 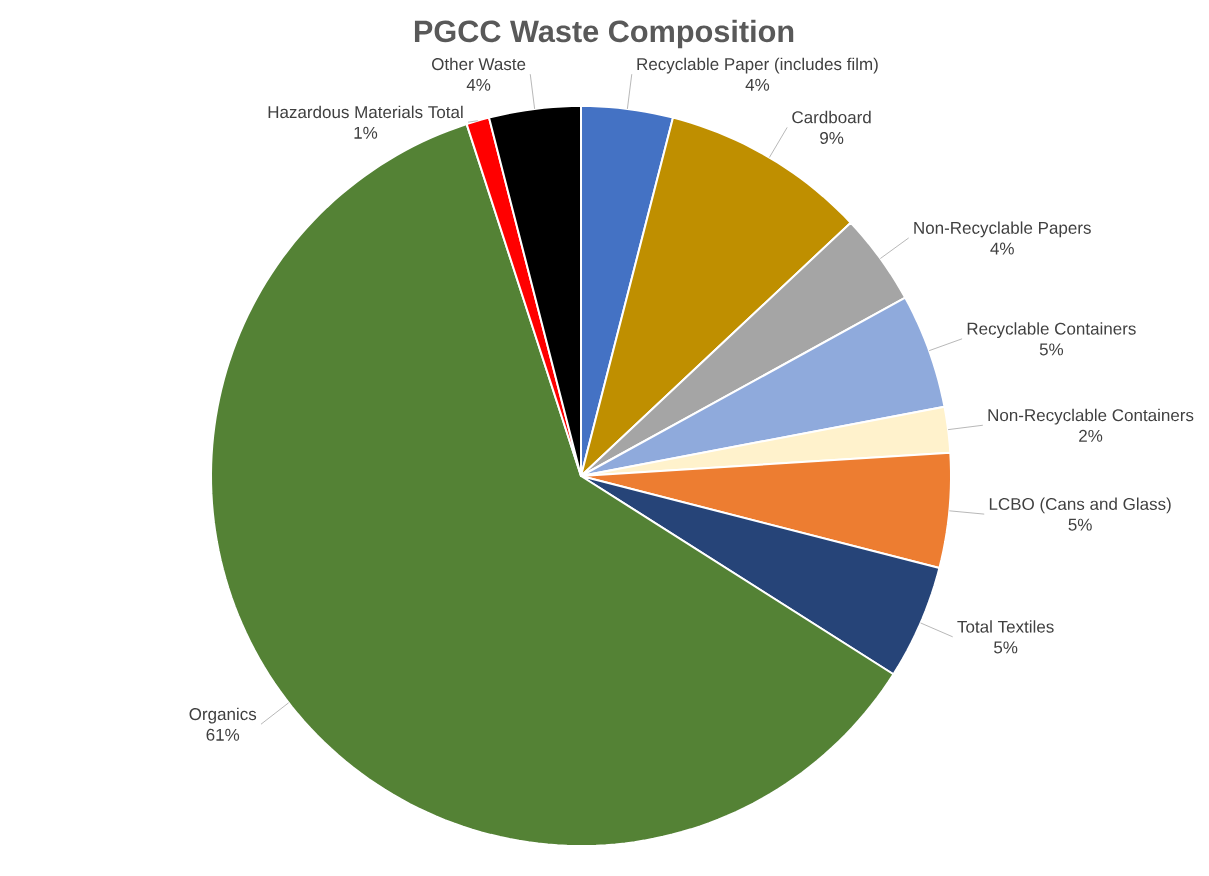 I want to click on data-label: 61%, so click(x=223, y=734).